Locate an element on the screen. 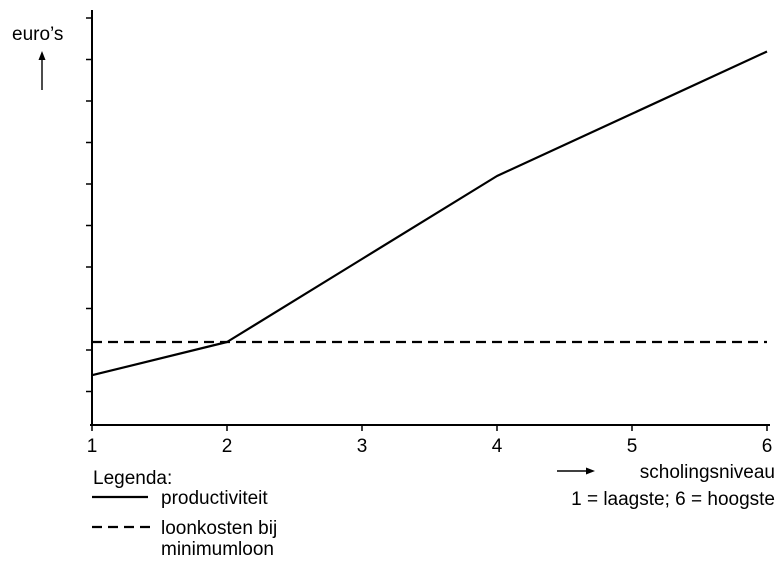  x-tick-label: 3 is located at coordinates (362, 446).